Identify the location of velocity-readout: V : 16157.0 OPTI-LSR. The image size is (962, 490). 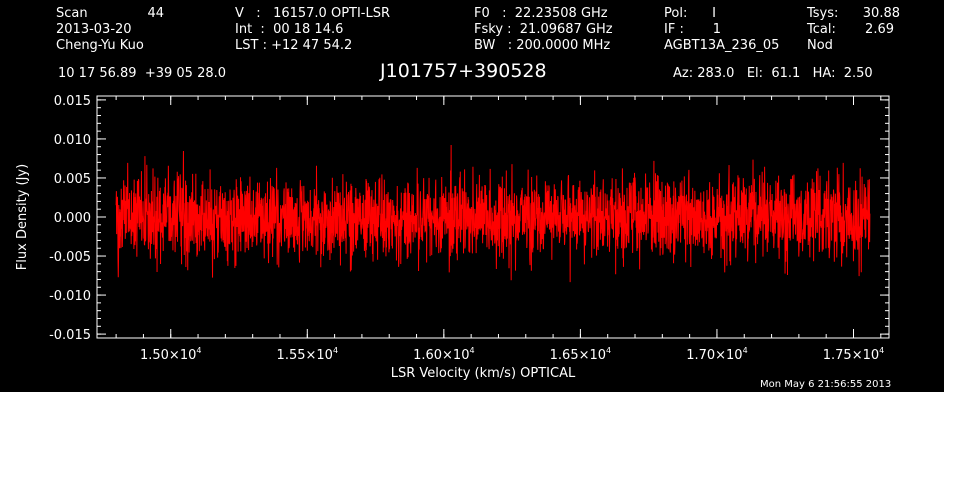
(313, 13).